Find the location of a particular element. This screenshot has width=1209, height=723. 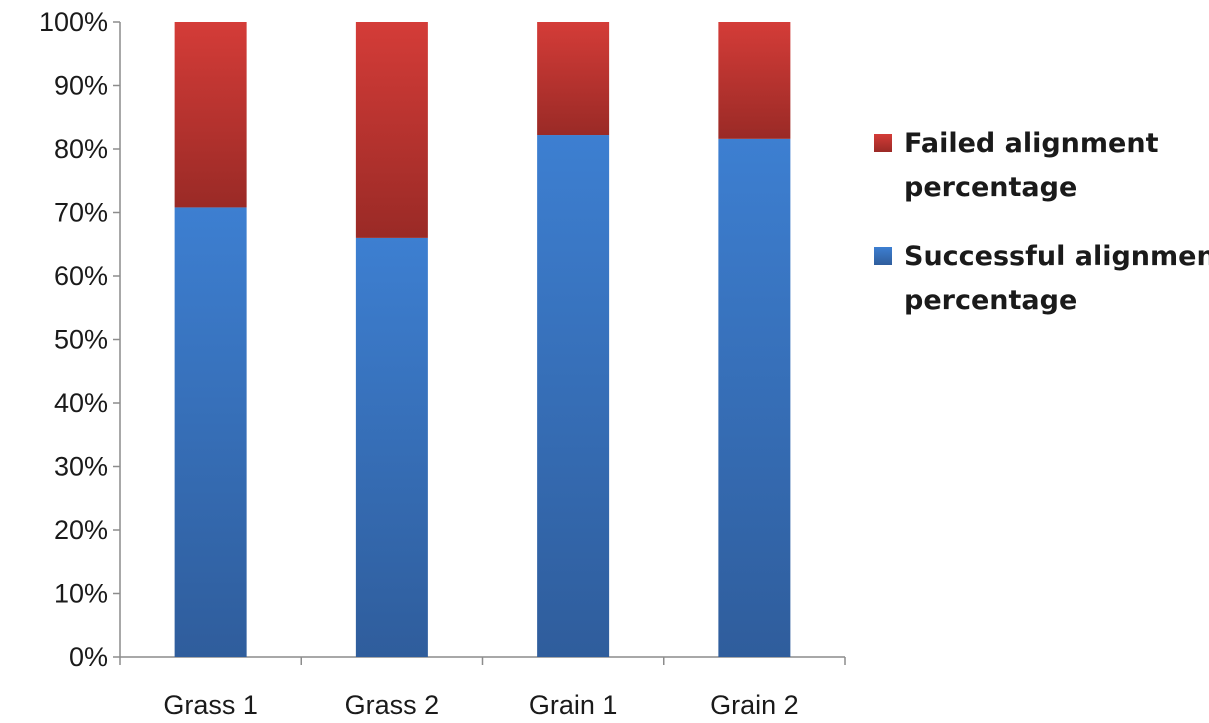

x-axis: Grass 1 Grass 2 Grain 1 Grain 2 is located at coordinates (482, 688).